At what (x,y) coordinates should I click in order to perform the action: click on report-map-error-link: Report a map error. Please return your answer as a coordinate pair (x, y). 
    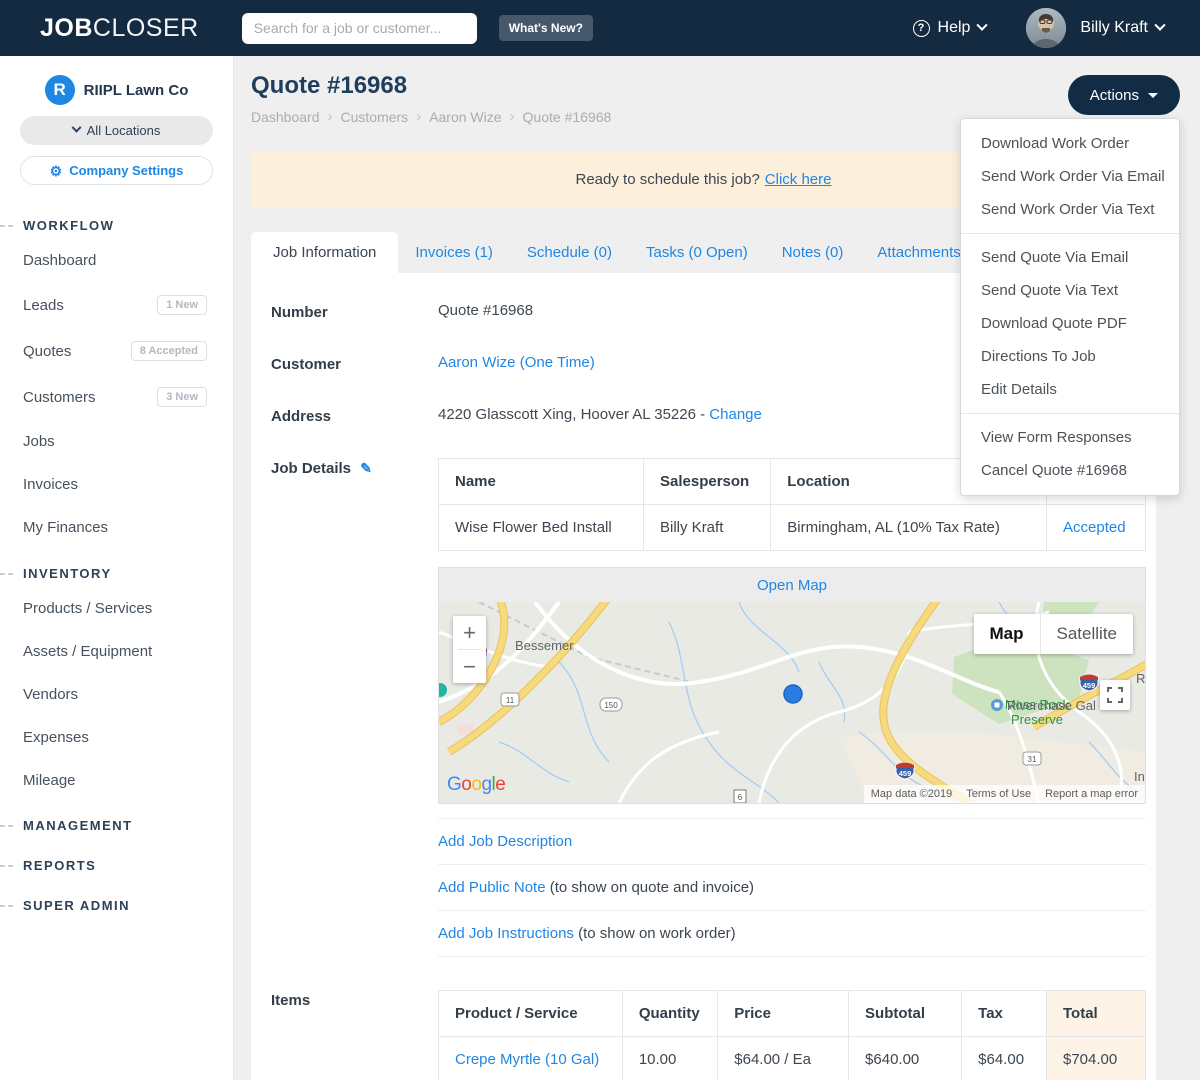
    Looking at the image, I should click on (1091, 794).